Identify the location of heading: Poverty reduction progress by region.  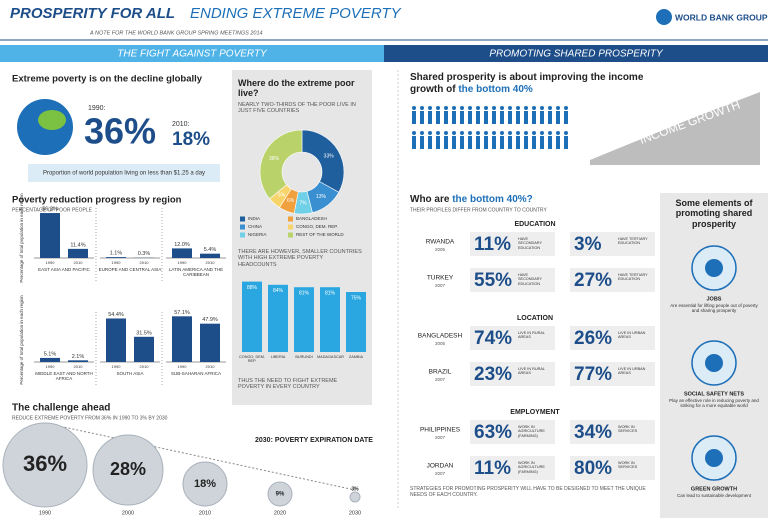
(97, 200).